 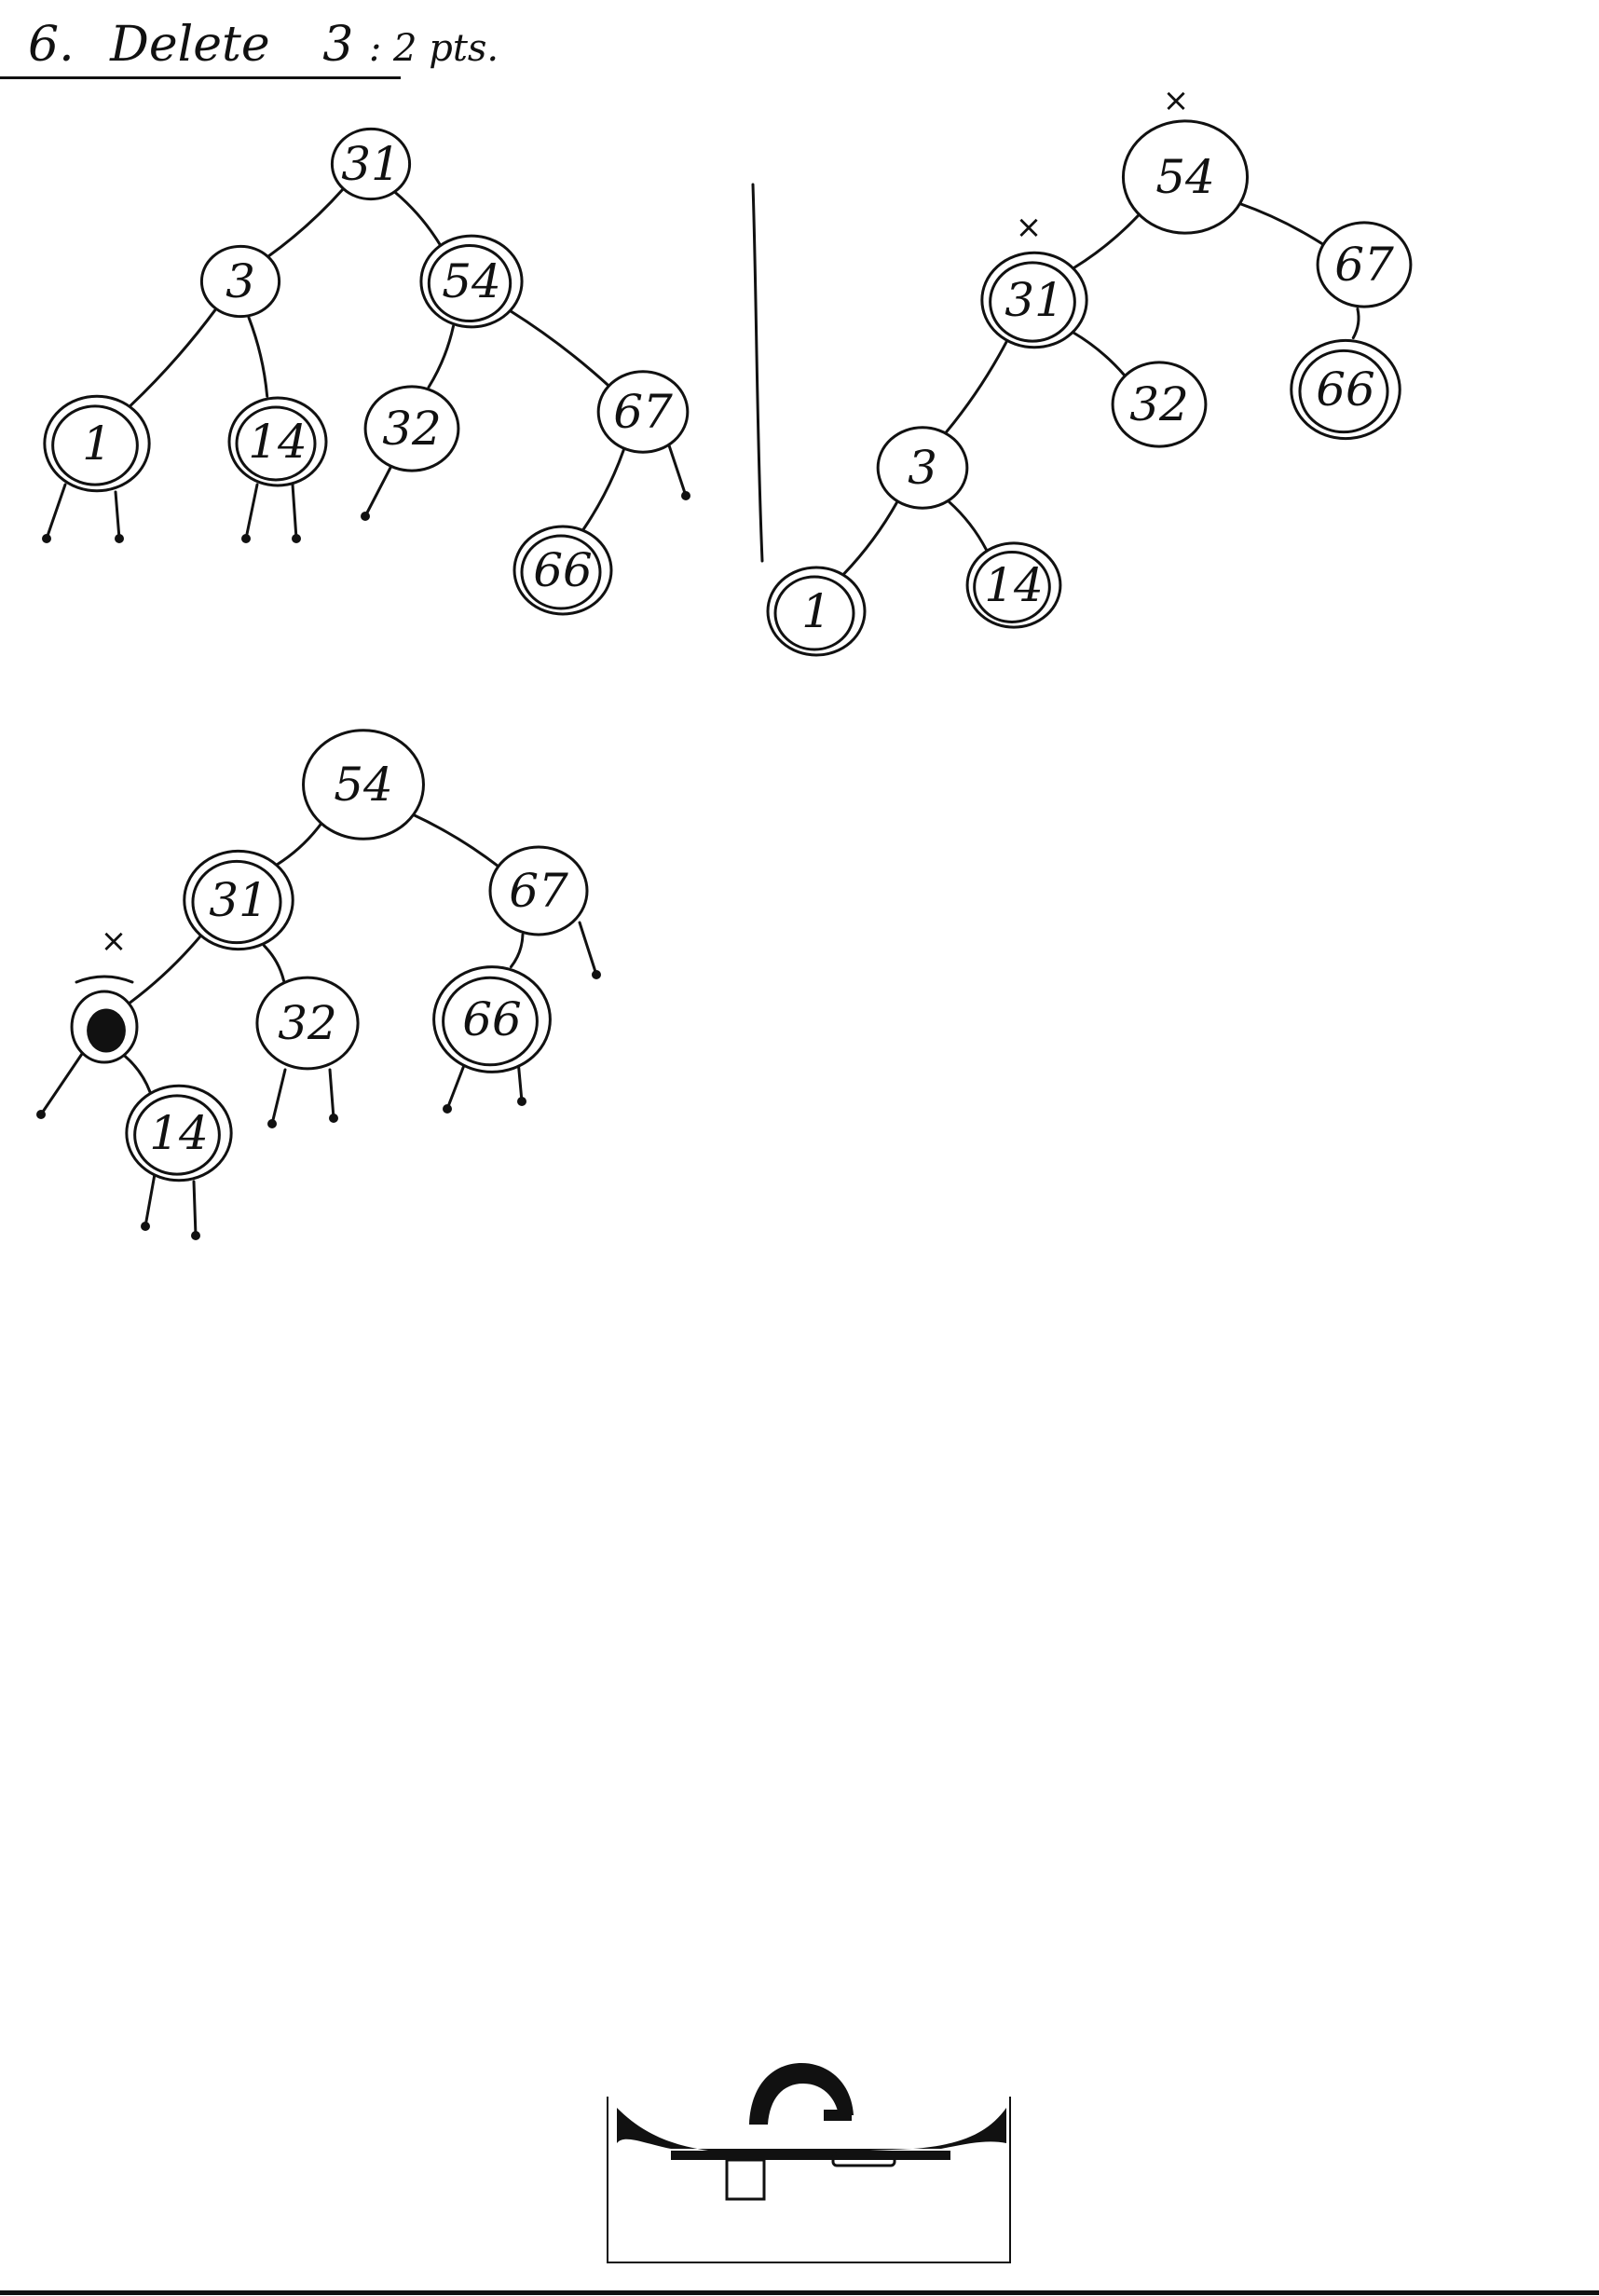 What do you see at coordinates (200, 77) in the screenshot?
I see `heading-underline` at bounding box center [200, 77].